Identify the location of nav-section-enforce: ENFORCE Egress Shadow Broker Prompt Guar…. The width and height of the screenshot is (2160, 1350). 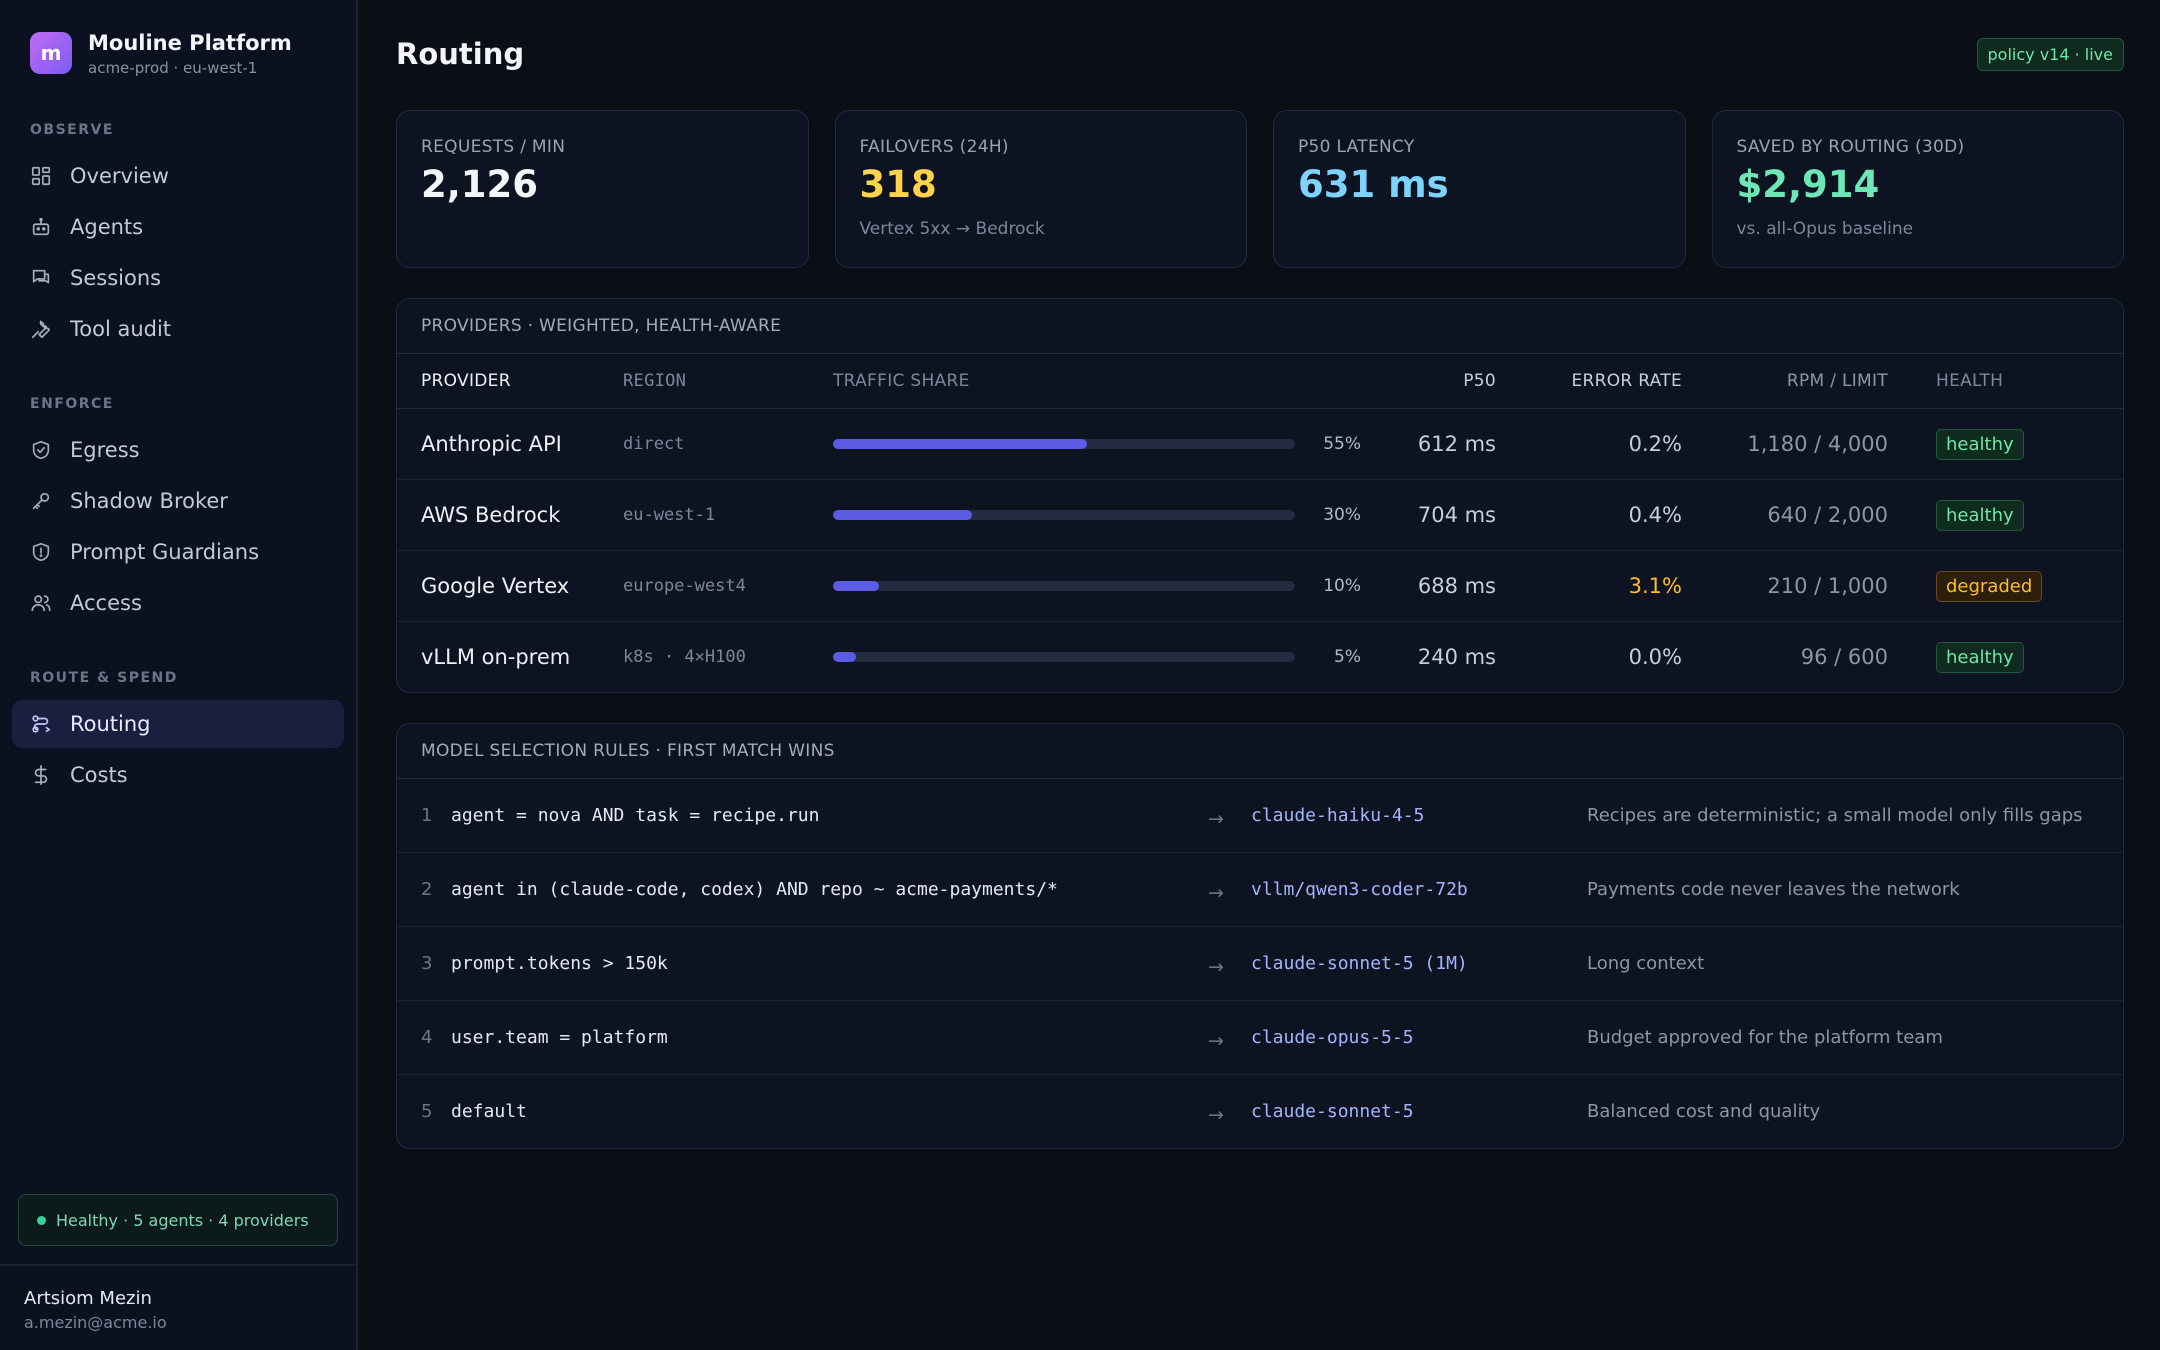
(178, 513).